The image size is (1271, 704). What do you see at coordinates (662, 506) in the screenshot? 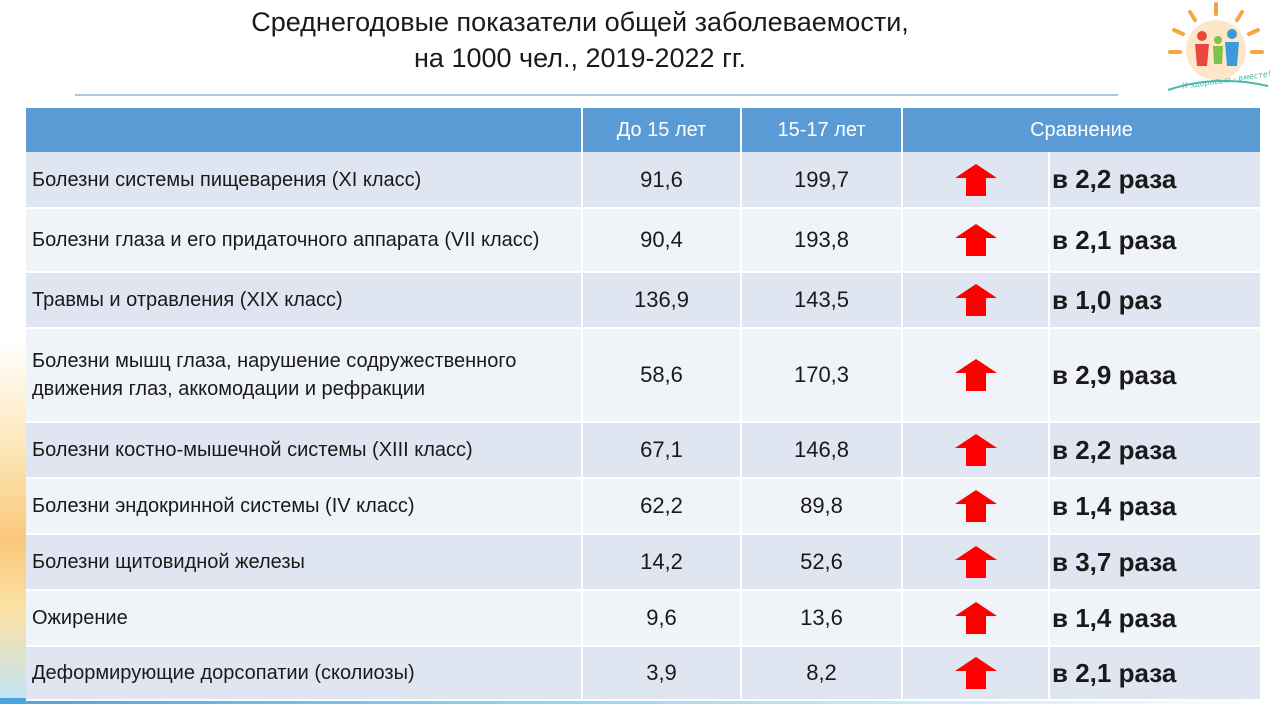
I see `value-under-15: 62,2` at bounding box center [662, 506].